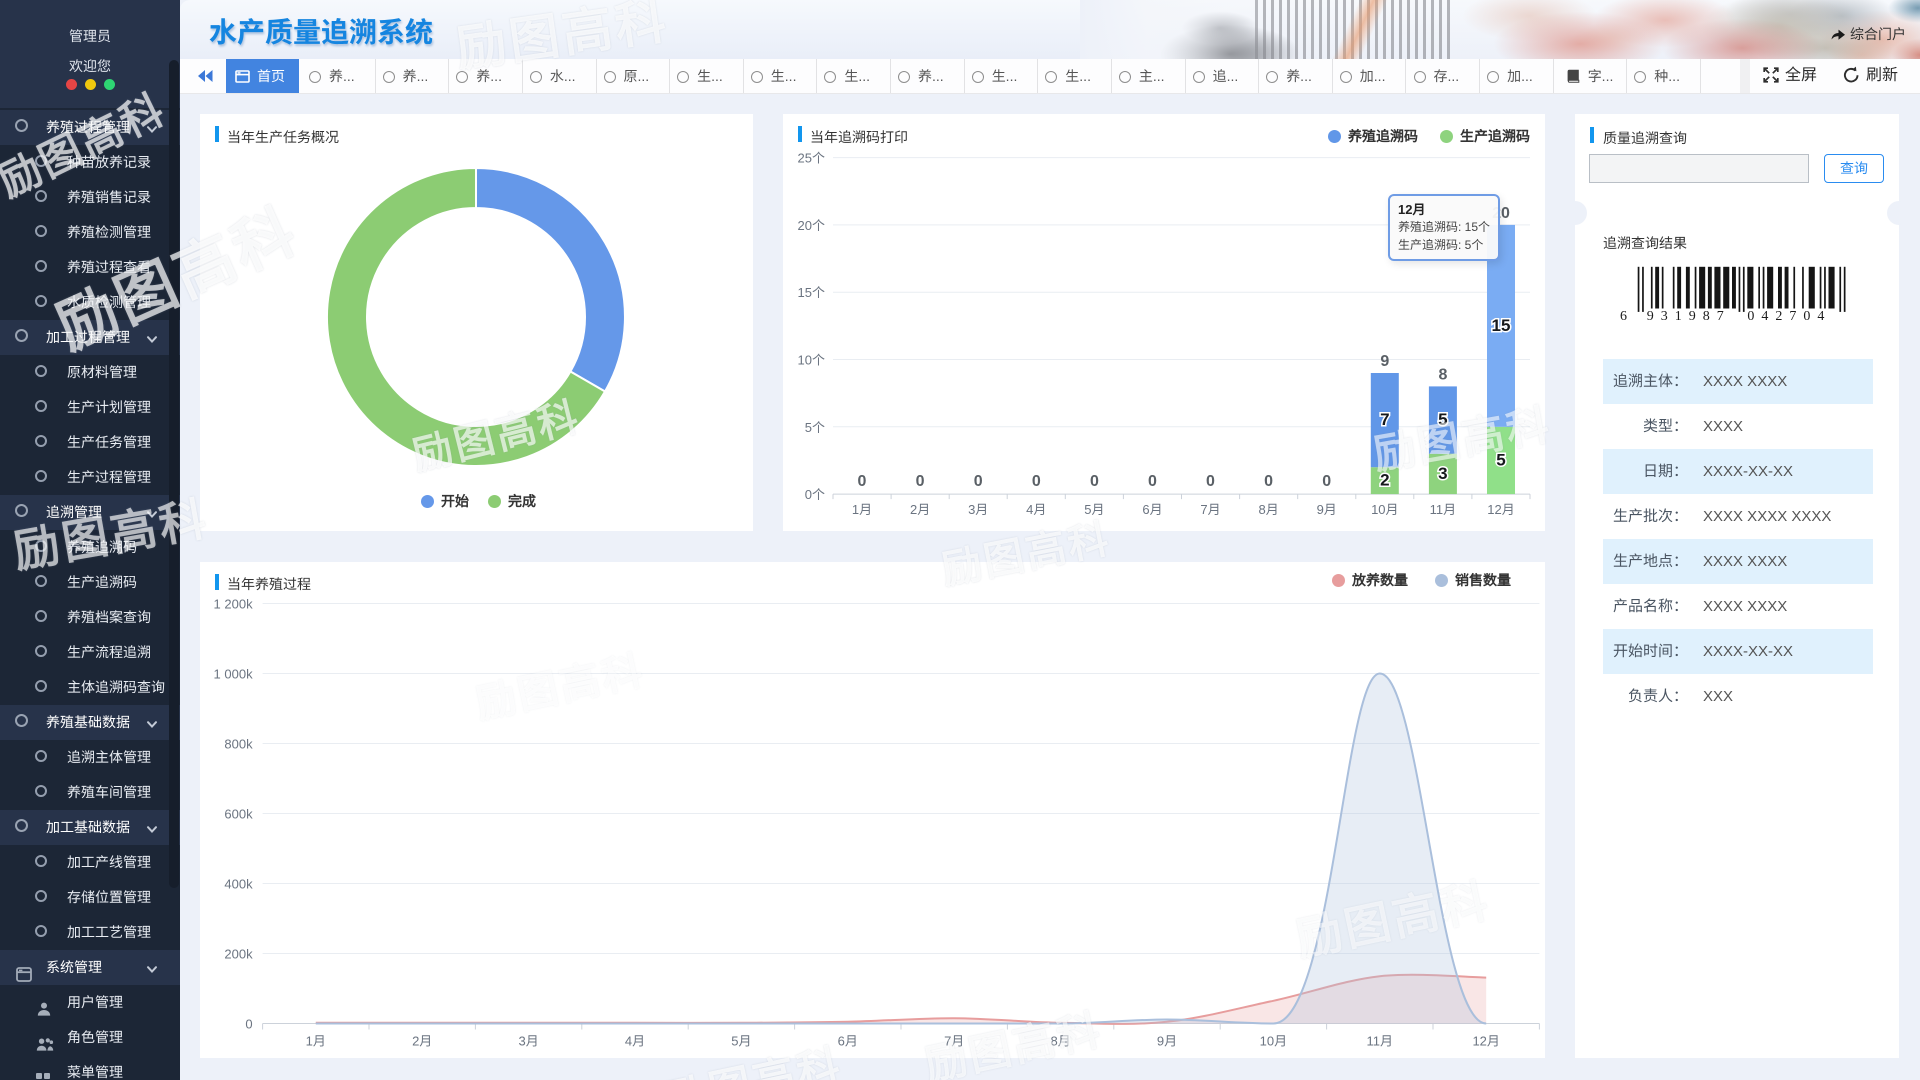 The image size is (1920, 1080). Describe the element at coordinates (811, 157) in the screenshot. I see `svg-text: 25个` at that location.